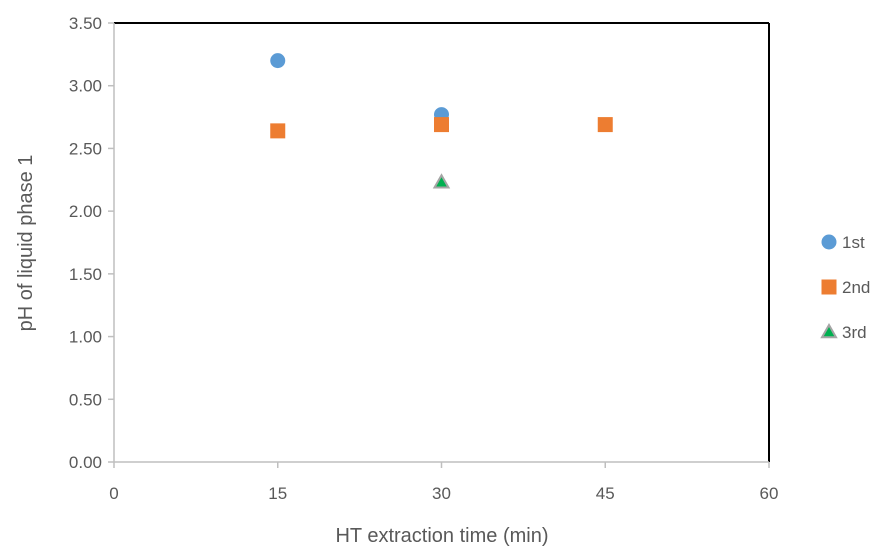 The width and height of the screenshot is (882, 550). I want to click on point-1st, so click(278, 61).